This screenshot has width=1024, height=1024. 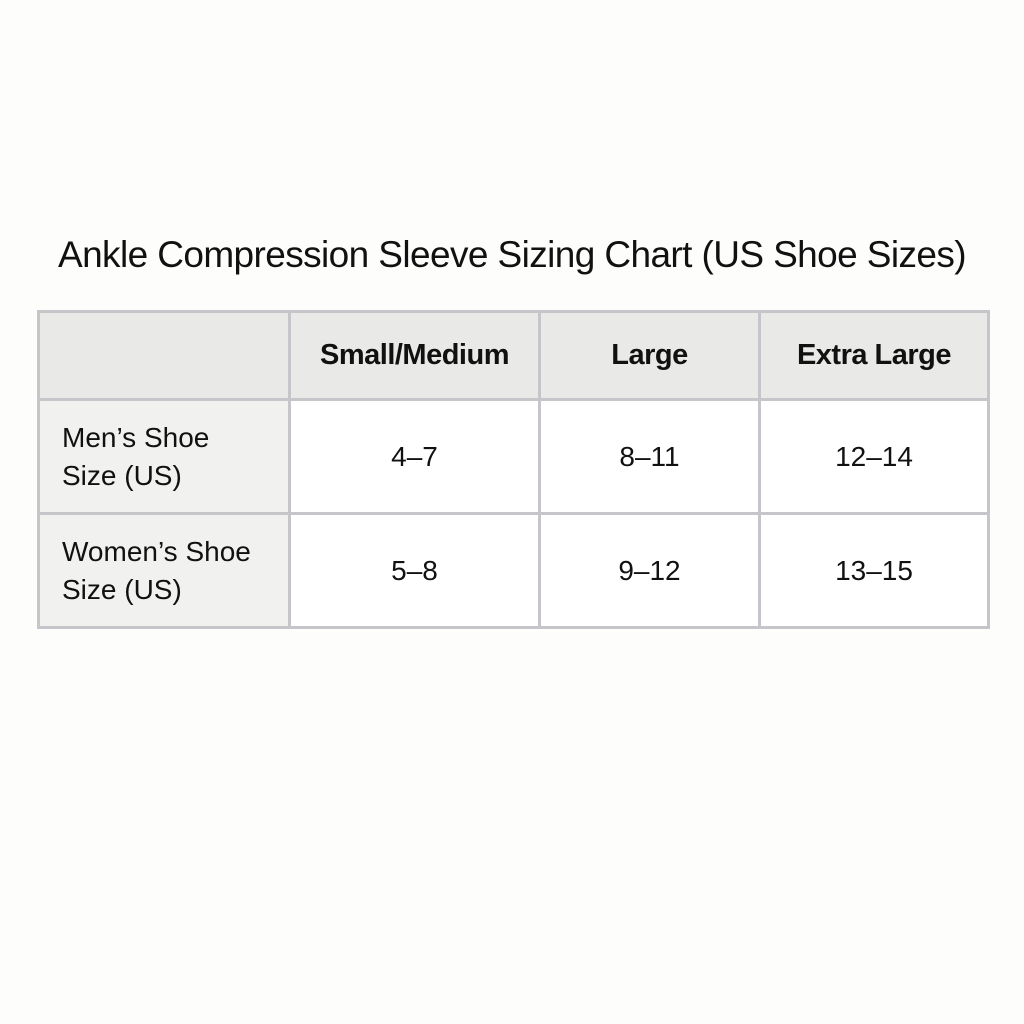 What do you see at coordinates (874, 355) in the screenshot?
I see `header-extra-large: Extra Large` at bounding box center [874, 355].